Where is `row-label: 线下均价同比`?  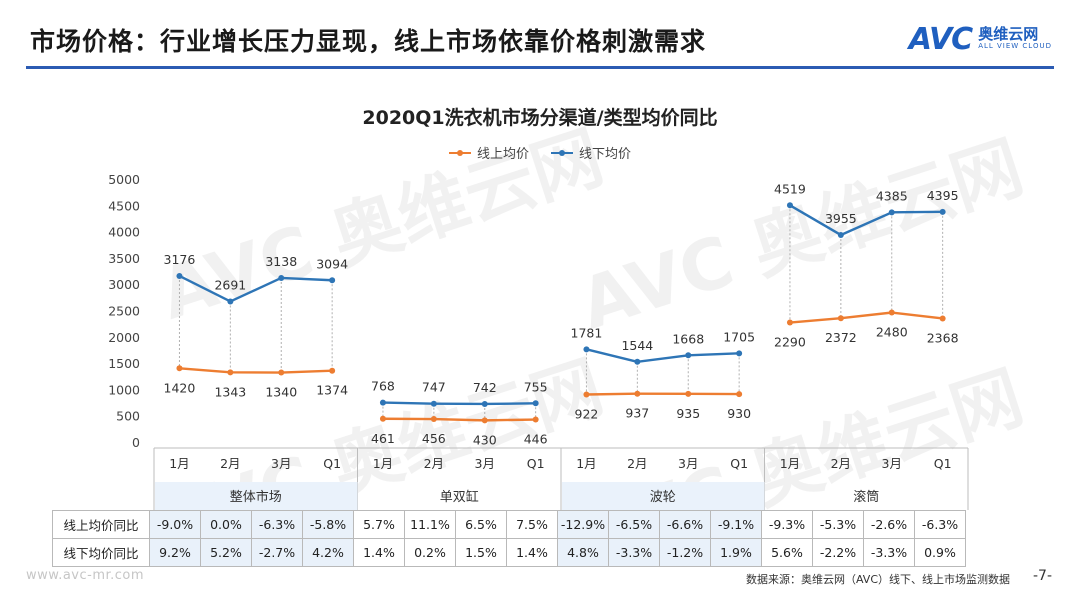
row-label: 线下均价同比 is located at coordinates (101, 552).